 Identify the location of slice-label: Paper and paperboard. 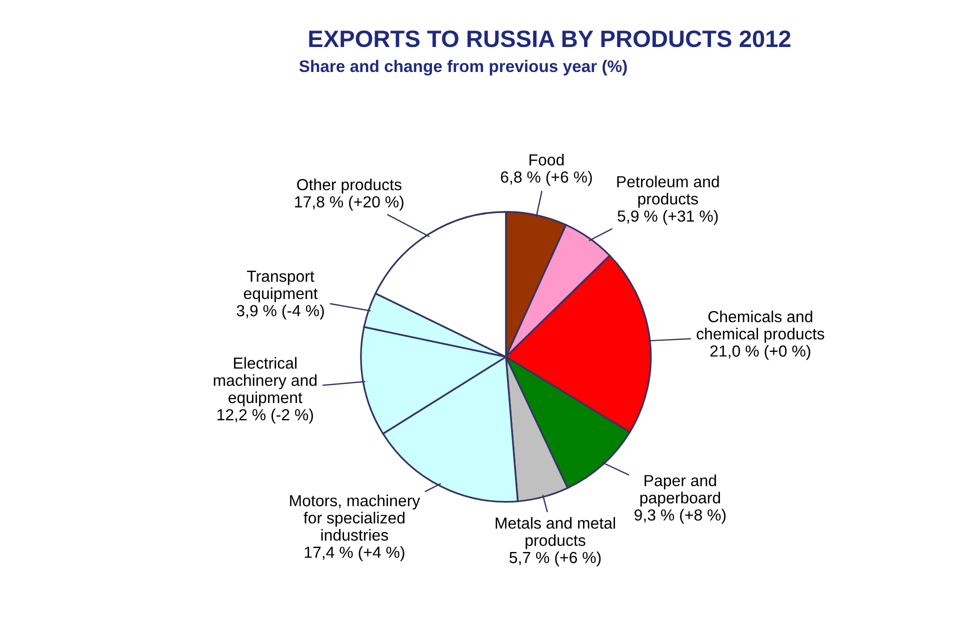
(680, 490).